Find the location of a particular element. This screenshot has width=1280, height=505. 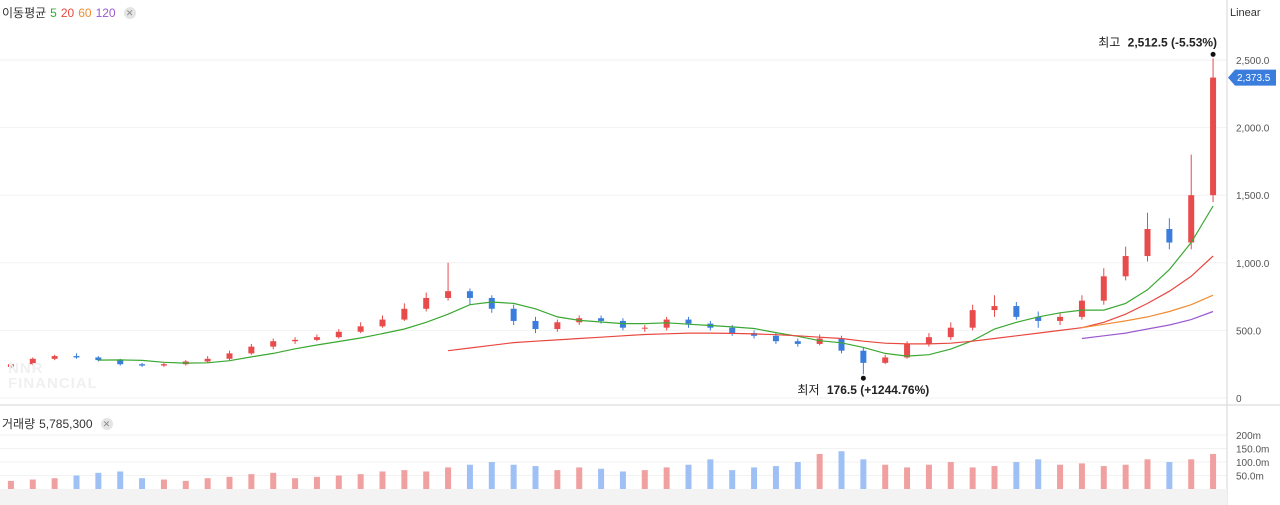

volume-tick-label: 150.0m is located at coordinates (1252, 450).